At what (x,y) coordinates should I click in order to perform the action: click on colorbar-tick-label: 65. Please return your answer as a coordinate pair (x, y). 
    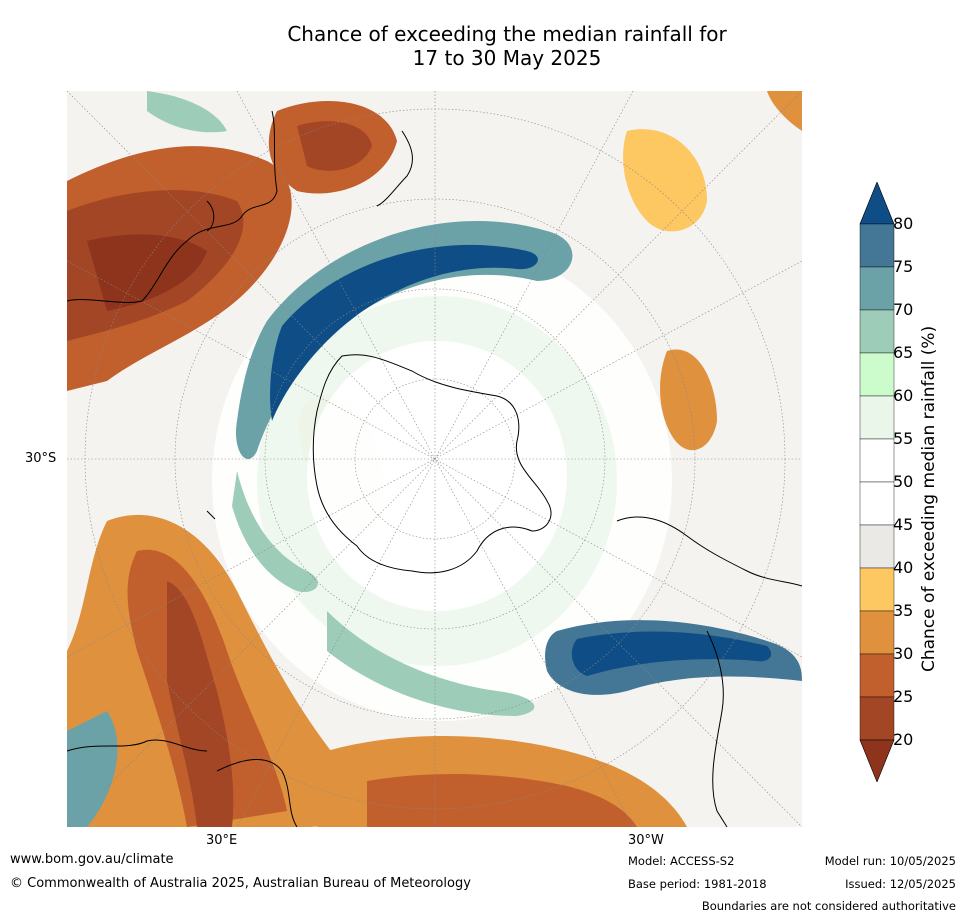
    Looking at the image, I should click on (903, 352).